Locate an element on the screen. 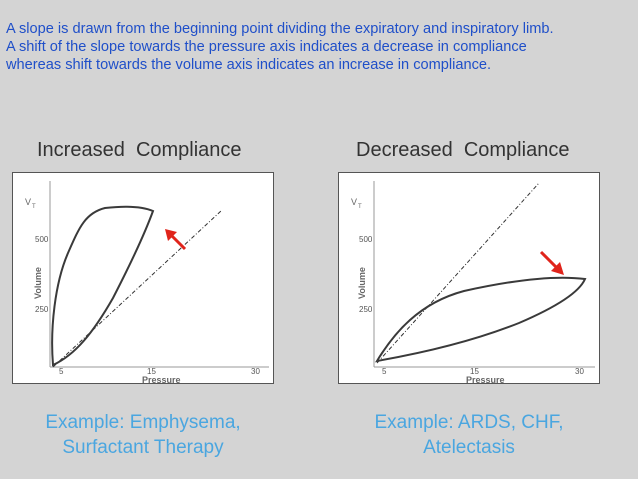 Image resolution: width=638 pixels, height=479 pixels. example-line-1: Example: ARDS, CHF, is located at coordinates (469, 422).